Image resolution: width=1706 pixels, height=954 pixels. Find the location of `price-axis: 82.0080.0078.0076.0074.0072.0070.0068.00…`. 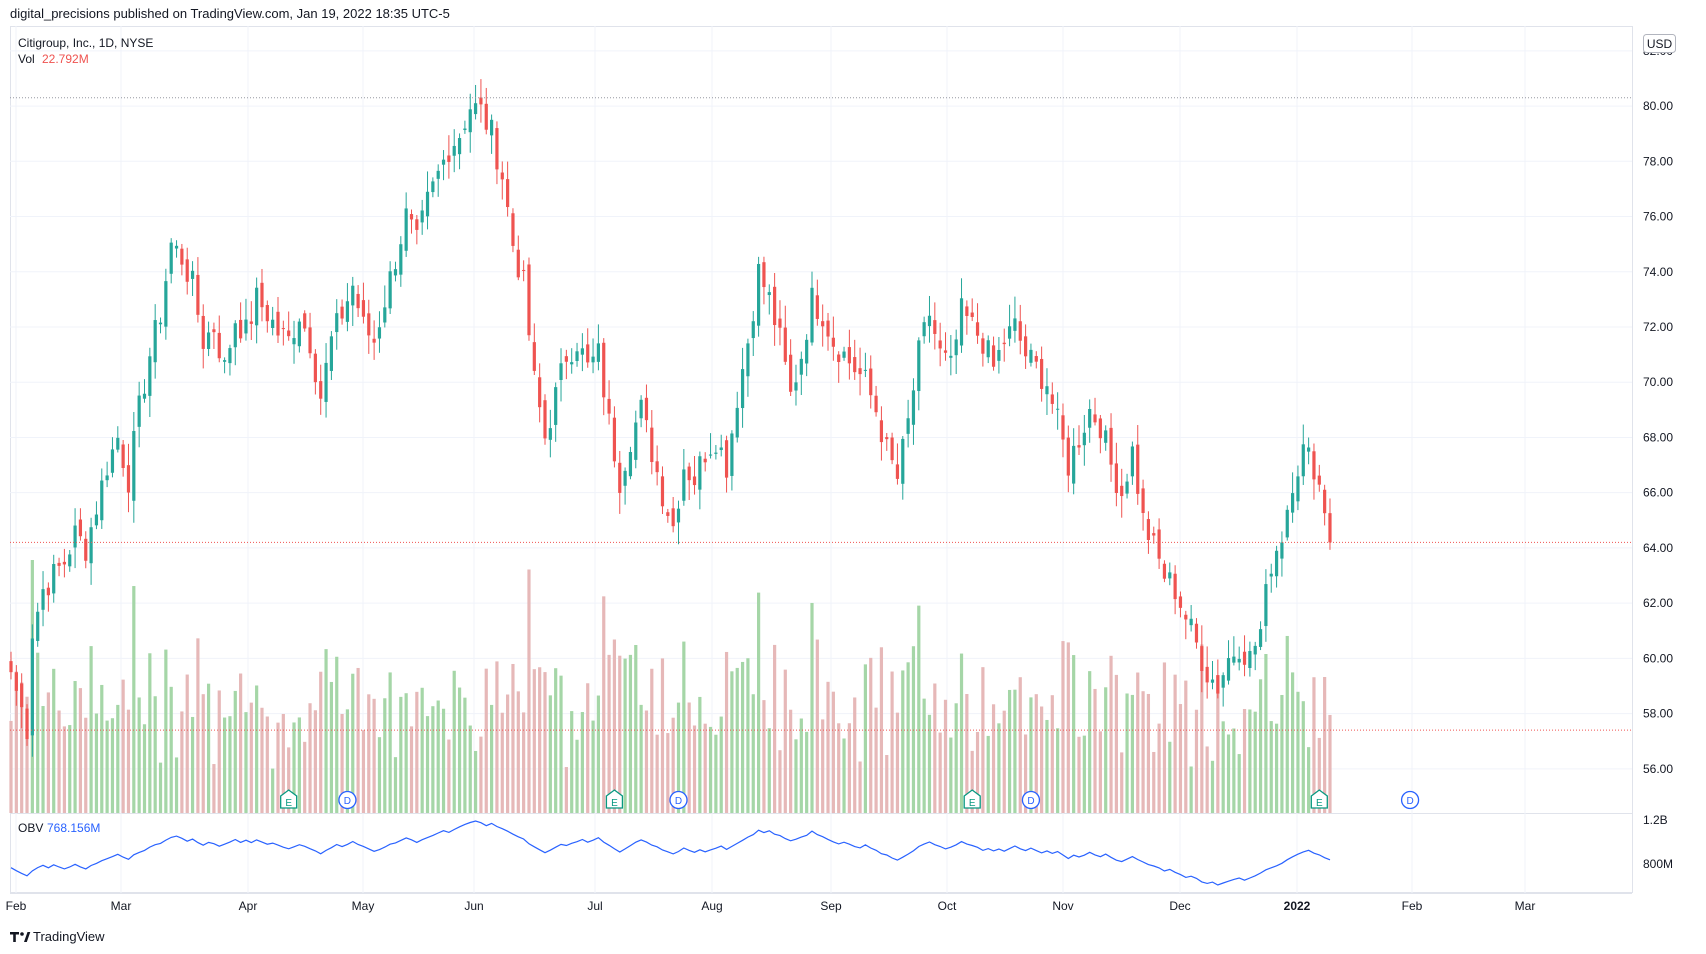

price-axis: 82.0080.0078.0076.0074.0072.0070.0068.00… is located at coordinates (1658, 457).